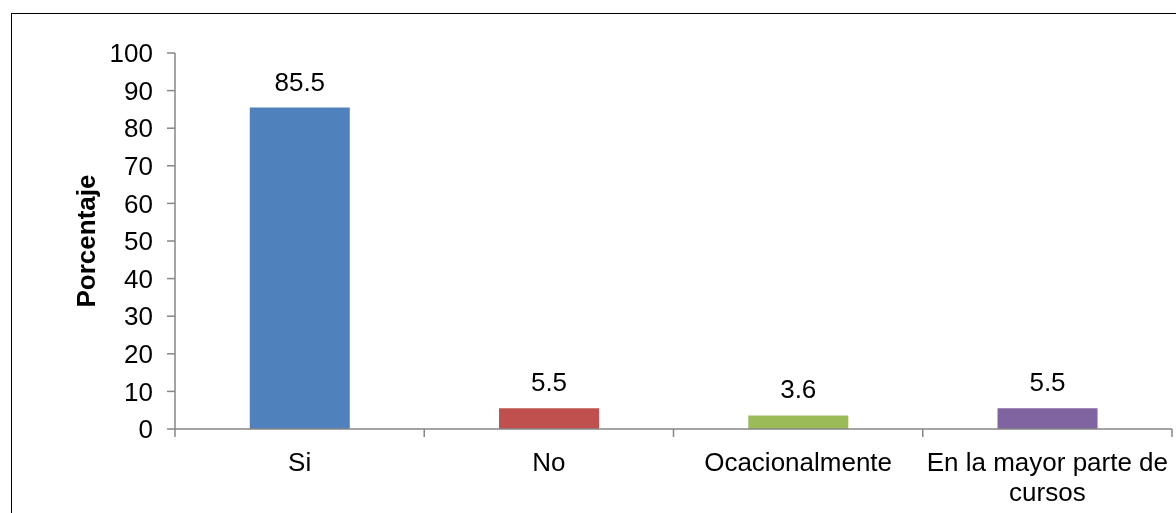 Image resolution: width=1176 pixels, height=513 pixels. Describe the element at coordinates (300, 81) in the screenshot. I see `data-label: 85.5` at that location.